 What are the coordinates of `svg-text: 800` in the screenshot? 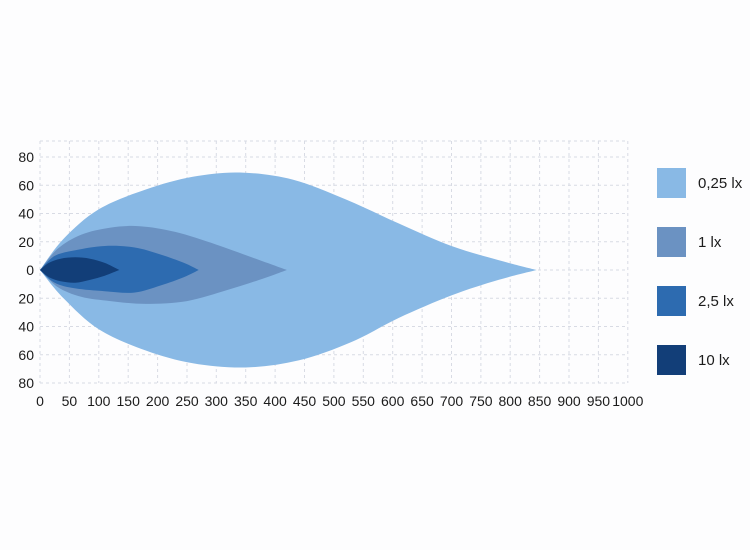 It's located at (511, 401).